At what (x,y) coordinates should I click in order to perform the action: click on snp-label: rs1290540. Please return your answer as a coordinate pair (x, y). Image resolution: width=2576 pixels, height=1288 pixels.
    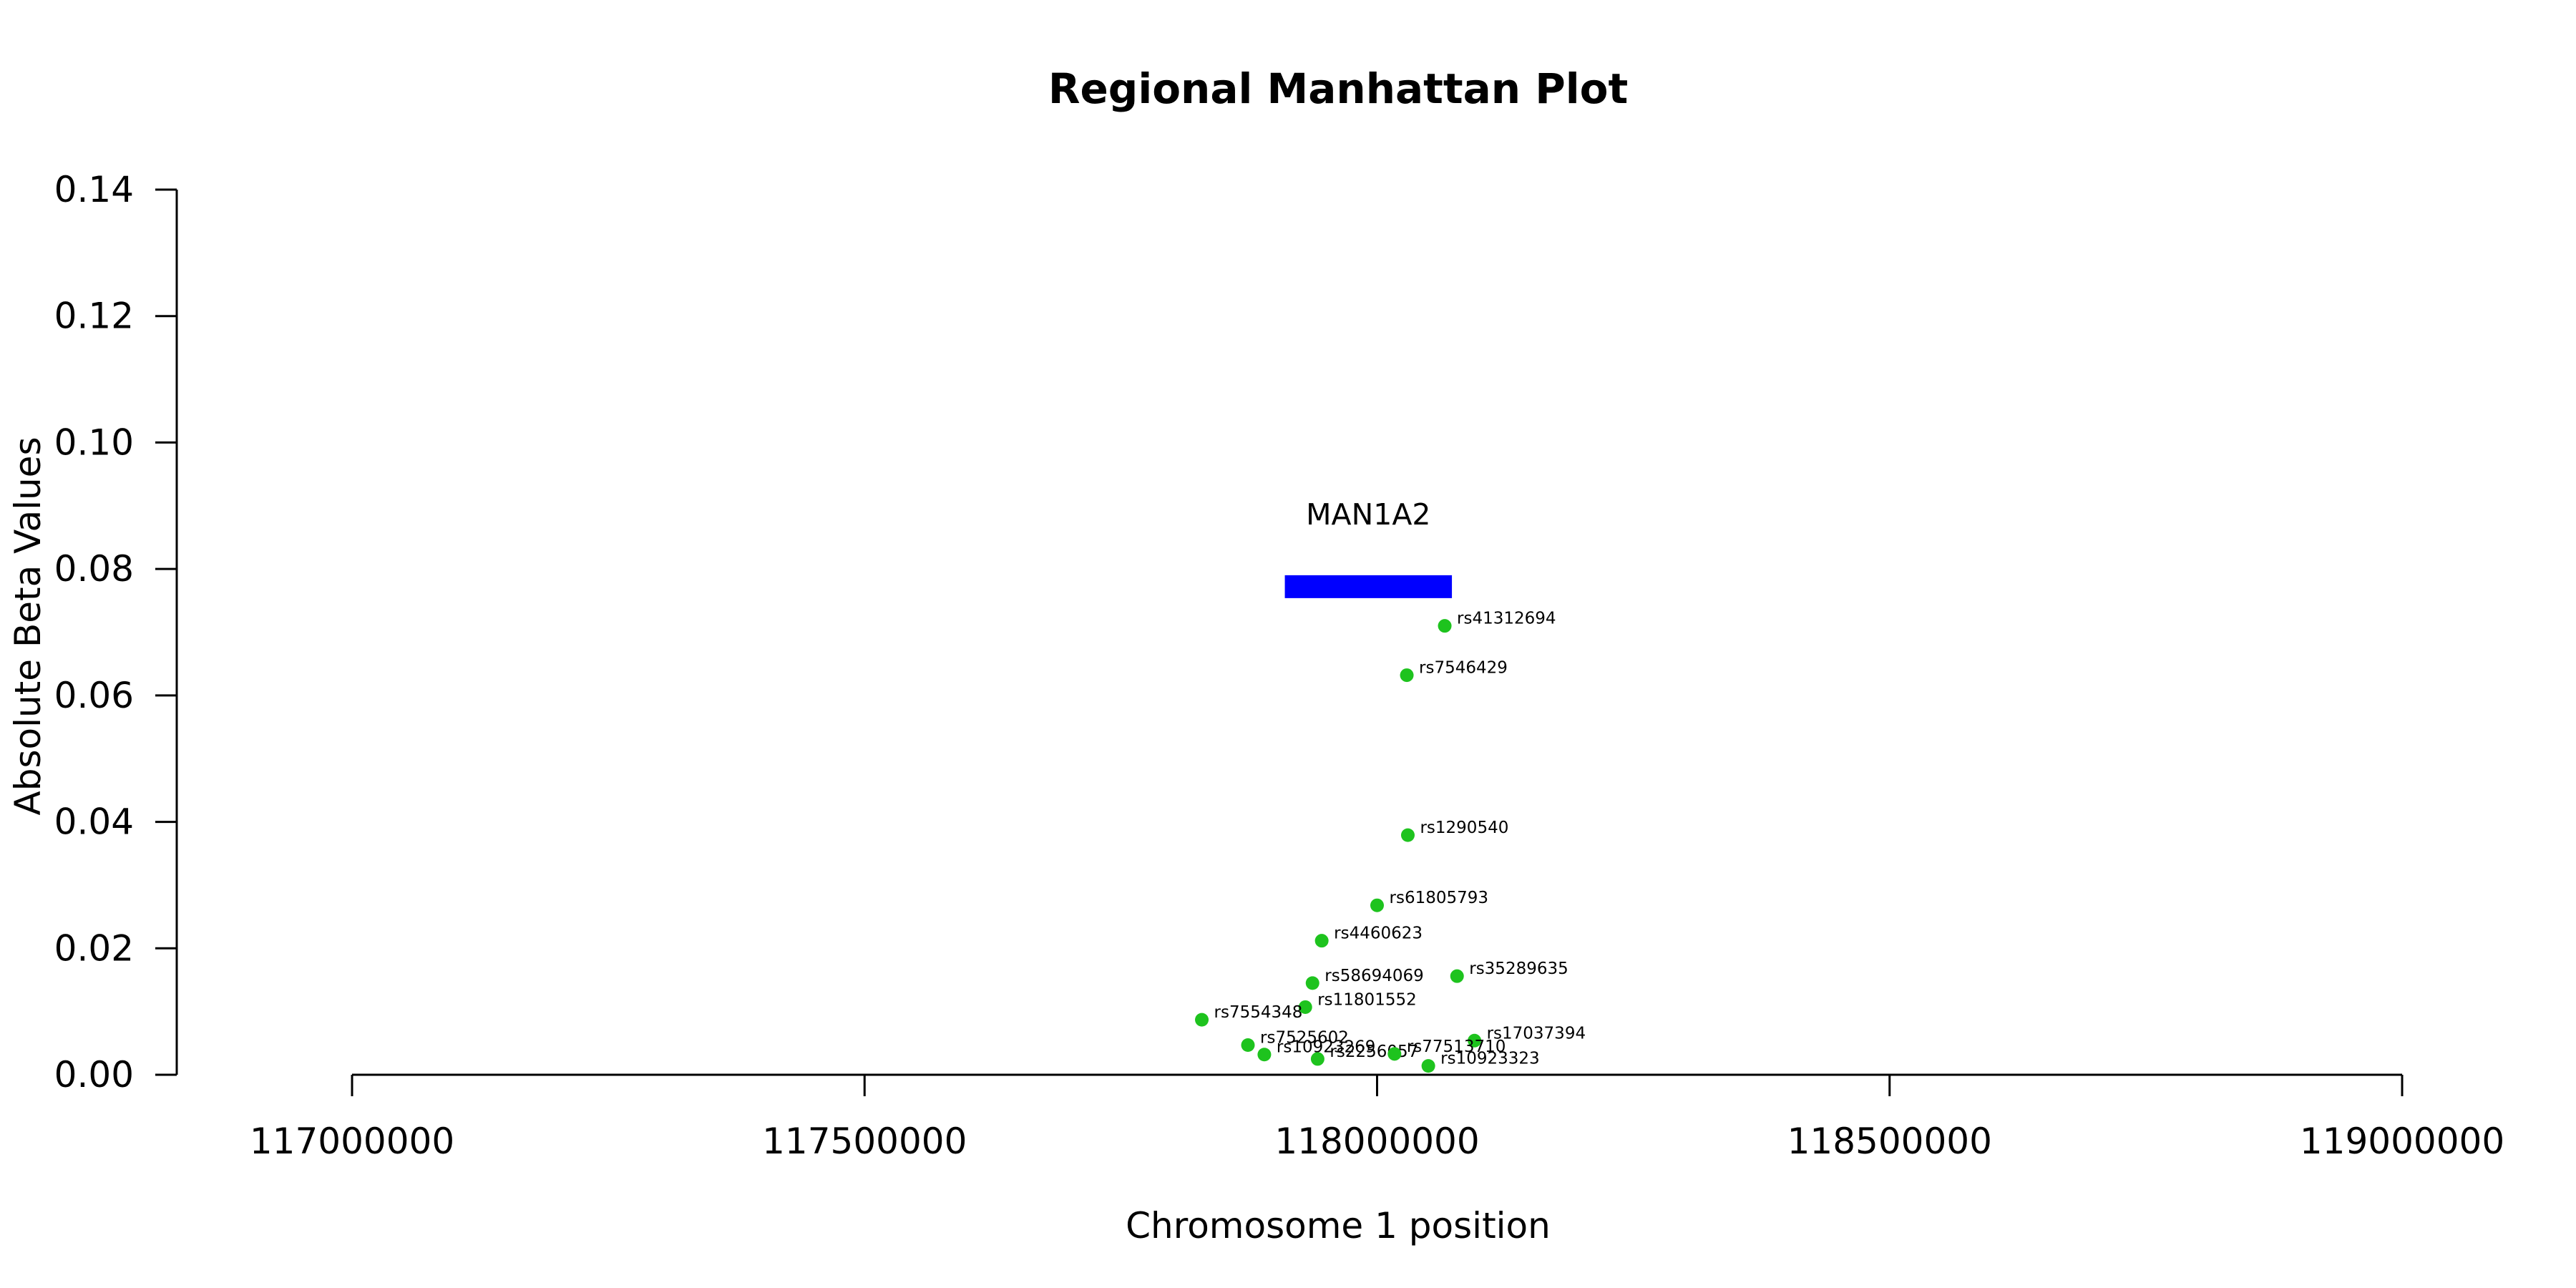
    Looking at the image, I should click on (1464, 828).